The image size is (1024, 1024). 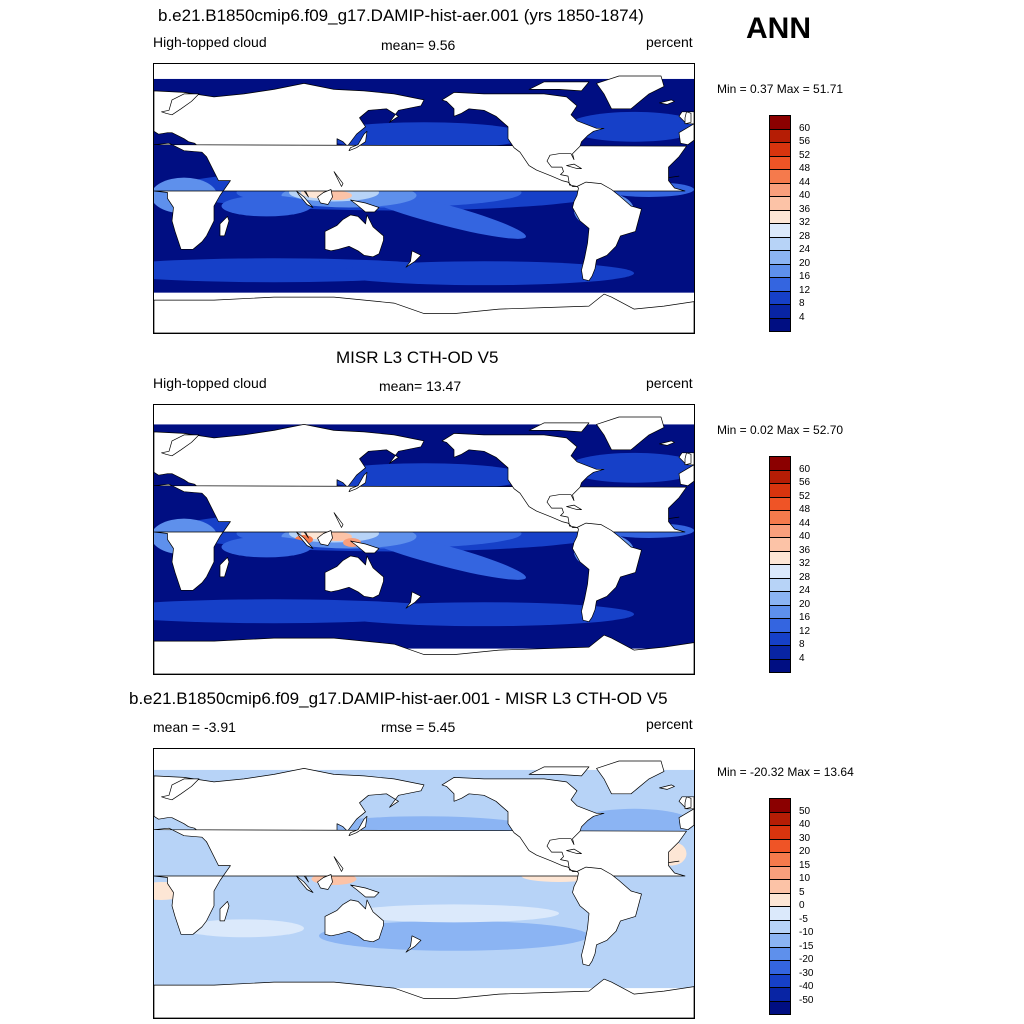 I want to click on colorbar-tick-label: -5, so click(x=803, y=919).